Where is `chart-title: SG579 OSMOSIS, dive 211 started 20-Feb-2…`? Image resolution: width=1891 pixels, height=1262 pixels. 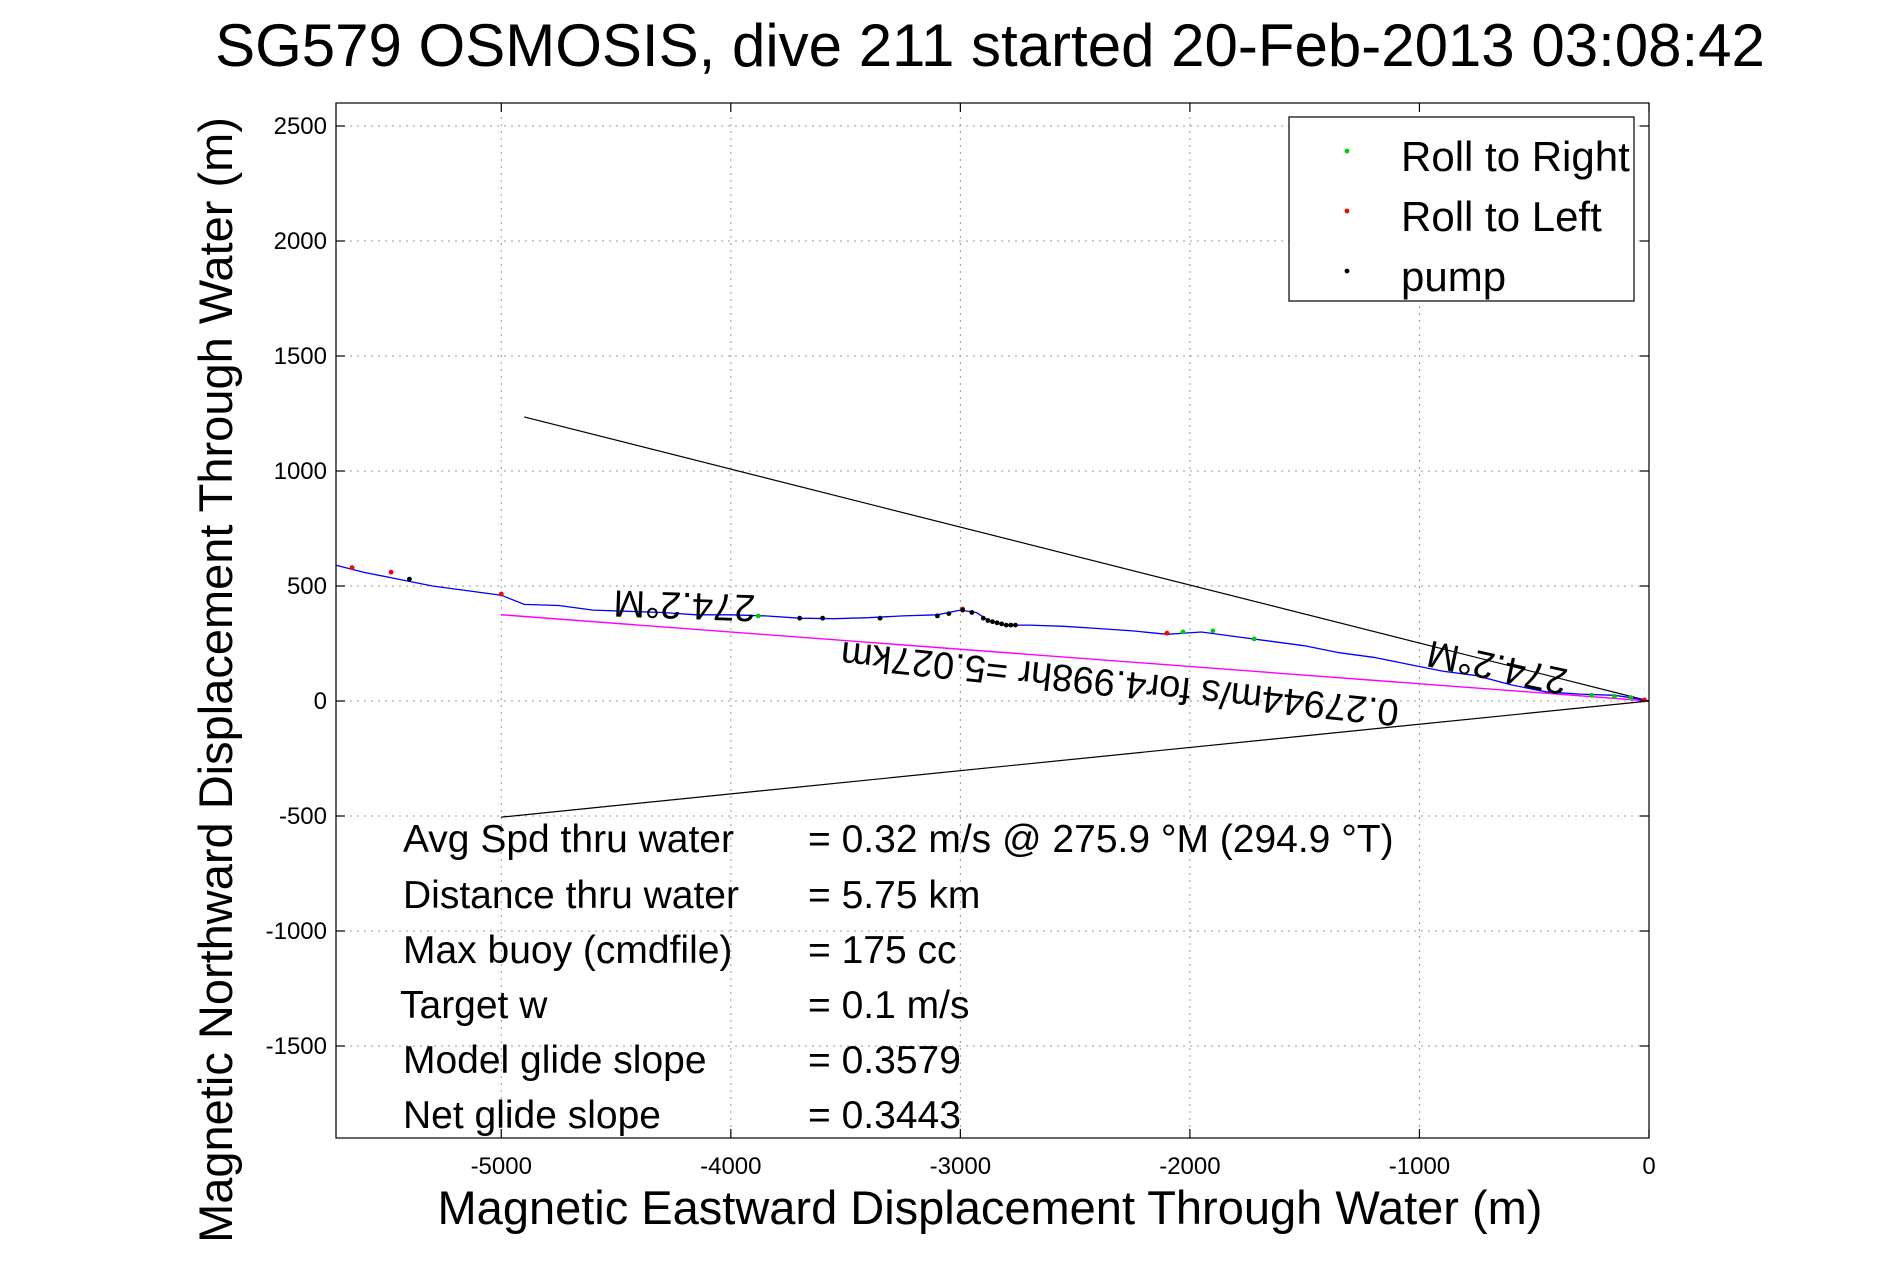 chart-title: SG579 OSMOSIS, dive 211 started 20-Feb-2… is located at coordinates (990, 45).